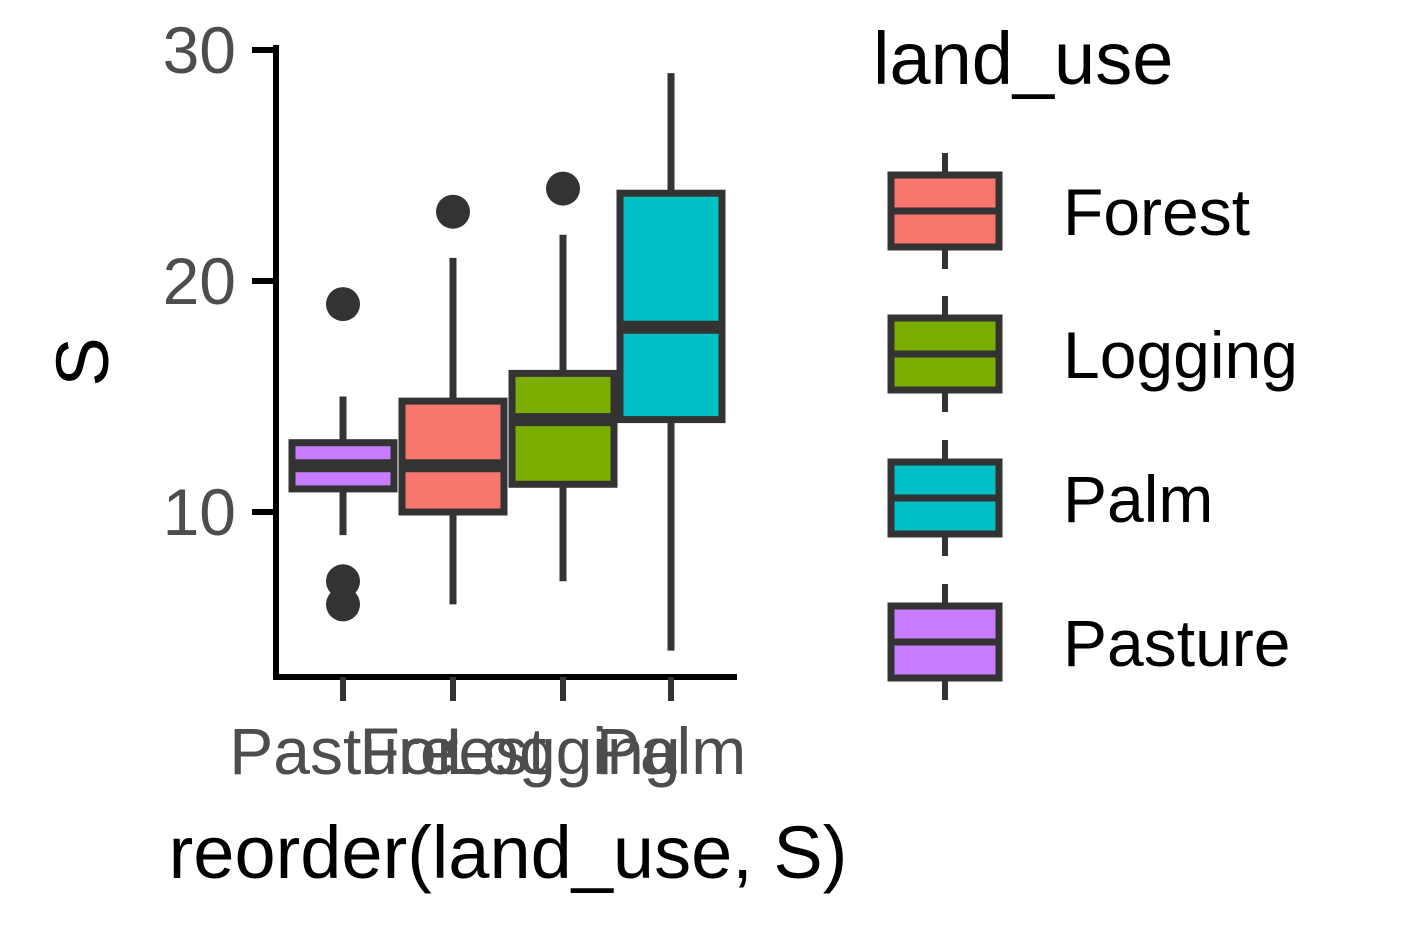 This screenshot has height=944, width=1417. What do you see at coordinates (82, 361) in the screenshot?
I see `y-axis-title: S` at bounding box center [82, 361].